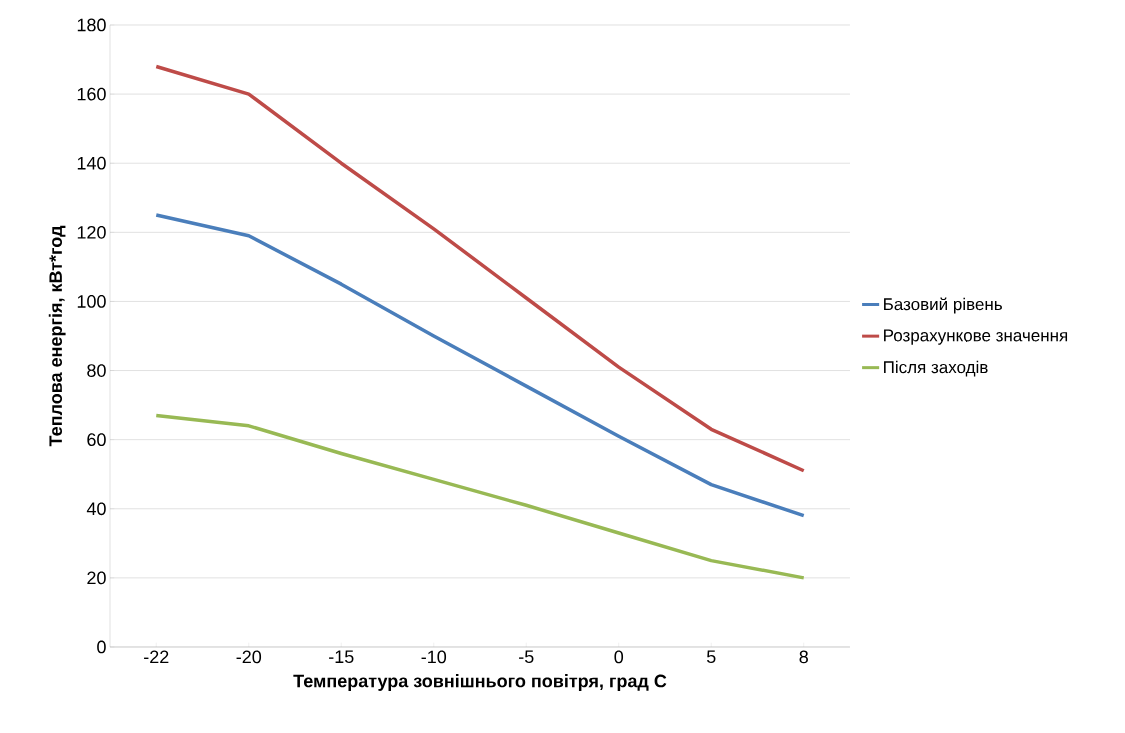  What do you see at coordinates (91, 232) in the screenshot?
I see `y-tick-label: 120` at bounding box center [91, 232].